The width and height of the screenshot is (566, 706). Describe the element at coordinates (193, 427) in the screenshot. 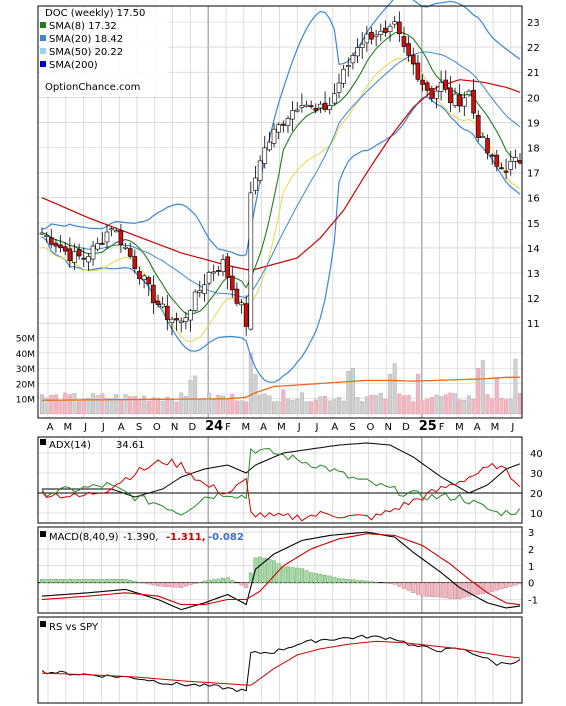

I see `month-label: D` at that location.